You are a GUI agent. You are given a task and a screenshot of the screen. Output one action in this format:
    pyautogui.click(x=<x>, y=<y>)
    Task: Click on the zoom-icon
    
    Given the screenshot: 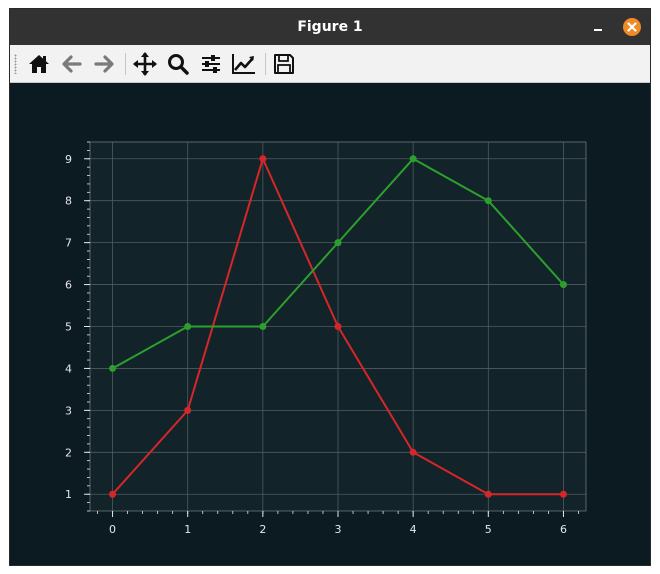 What is the action you would take?
    pyautogui.click(x=178, y=64)
    